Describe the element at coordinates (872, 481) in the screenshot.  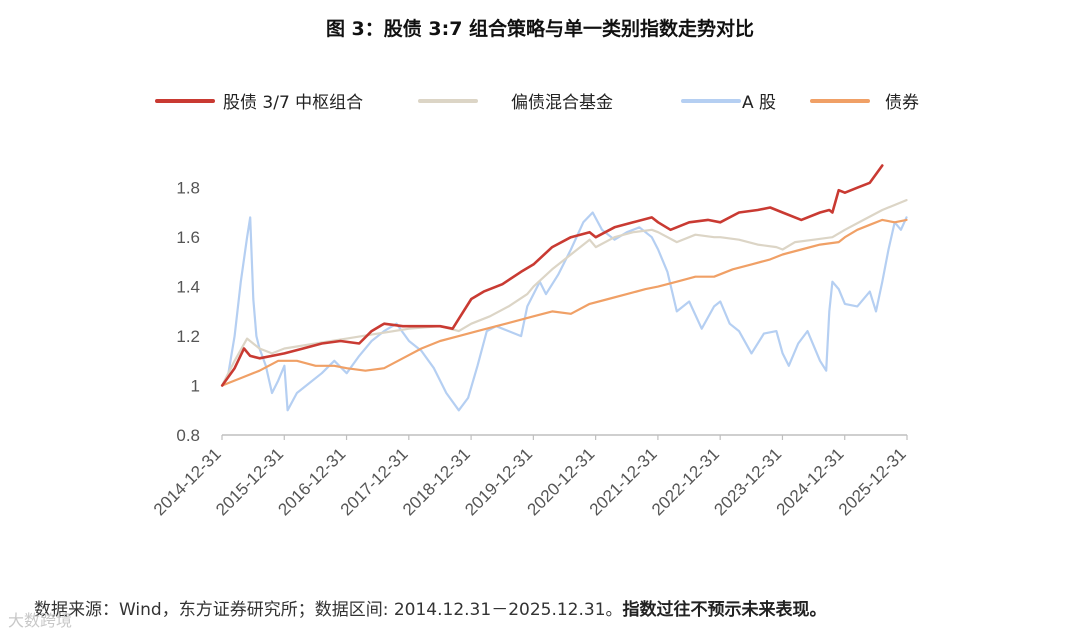
I see `x-tick-label: 2025-12-31` at that location.